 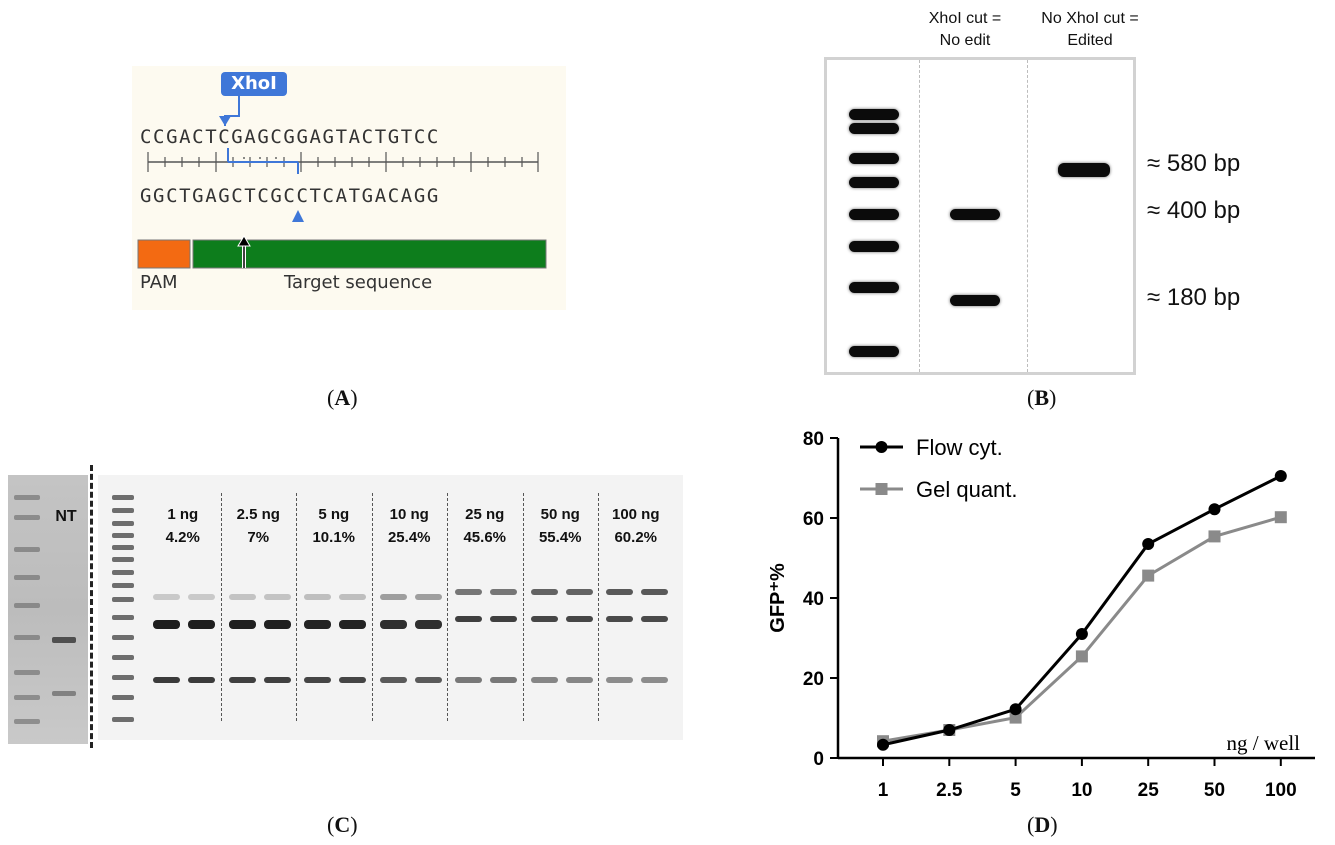 I want to click on dose-value: 1 ng, so click(x=183, y=514).